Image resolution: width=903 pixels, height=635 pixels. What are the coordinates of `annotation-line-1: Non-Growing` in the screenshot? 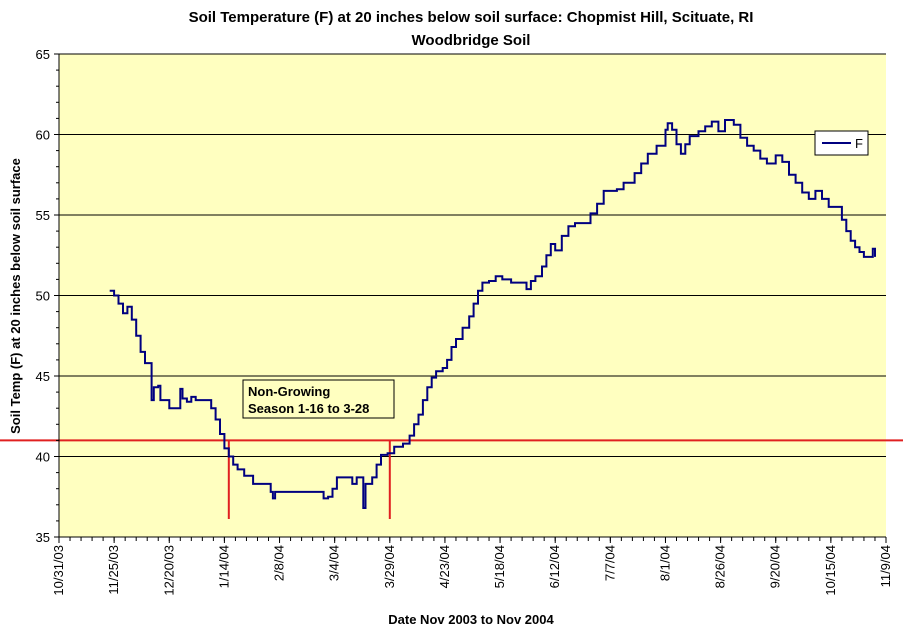 It's located at (289, 391).